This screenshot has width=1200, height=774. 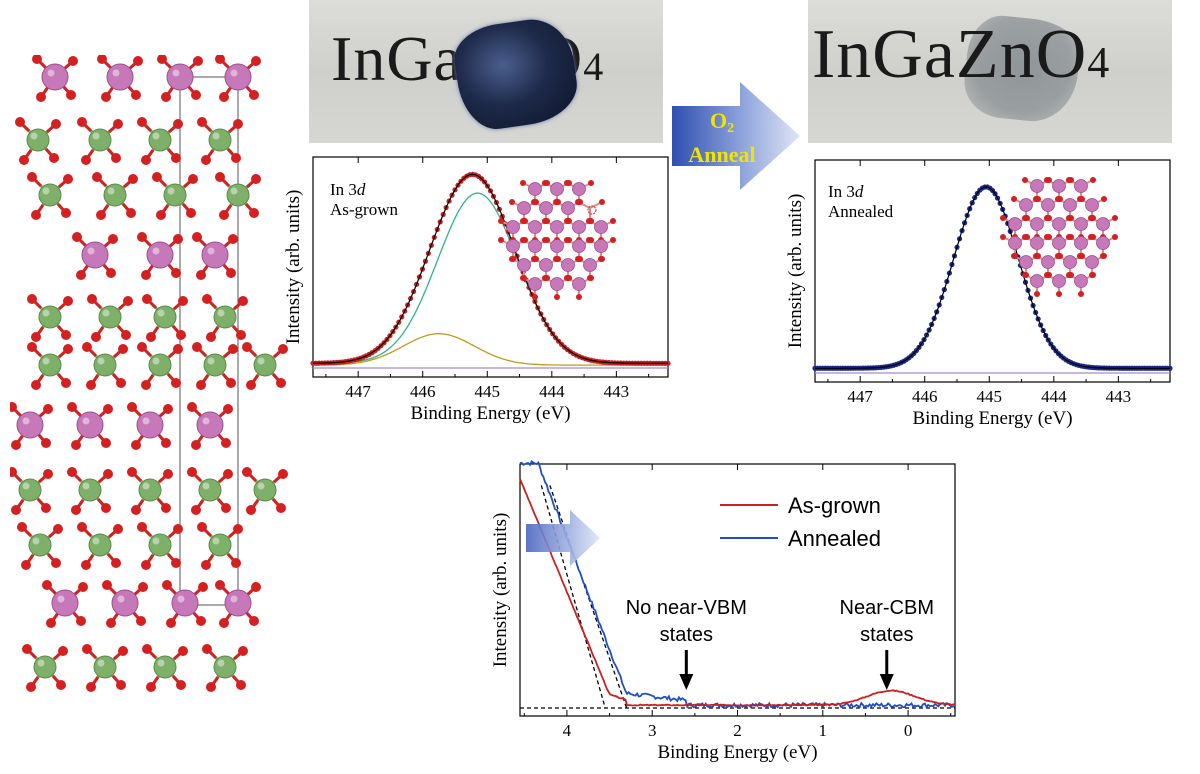 What do you see at coordinates (861, 201) in the screenshot?
I see `xps-annealed-annotation: In 3d Annealed` at bounding box center [861, 201].